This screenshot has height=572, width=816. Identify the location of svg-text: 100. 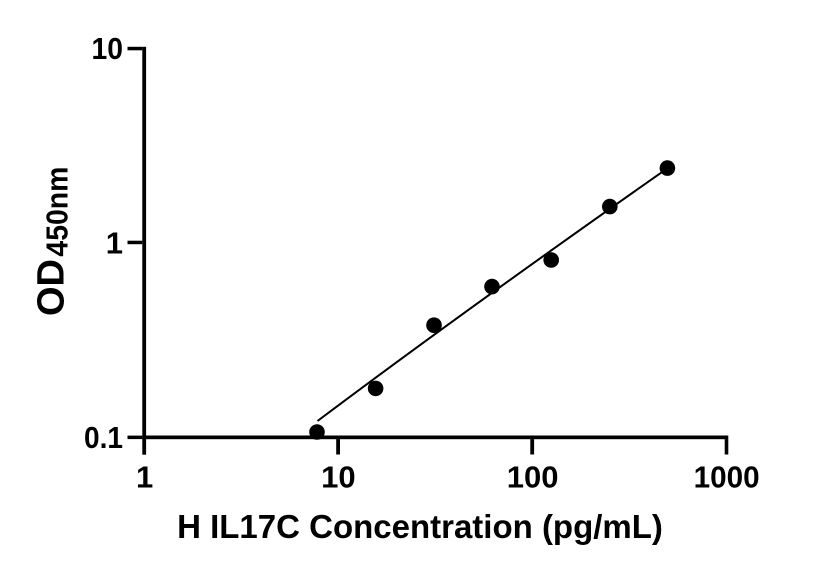
(533, 477).